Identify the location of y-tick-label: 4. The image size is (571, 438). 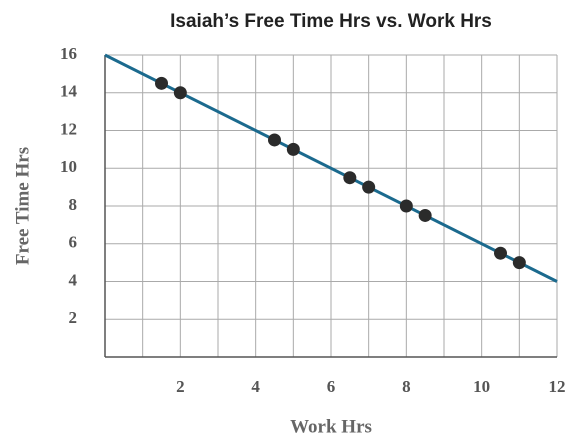
(73, 279).